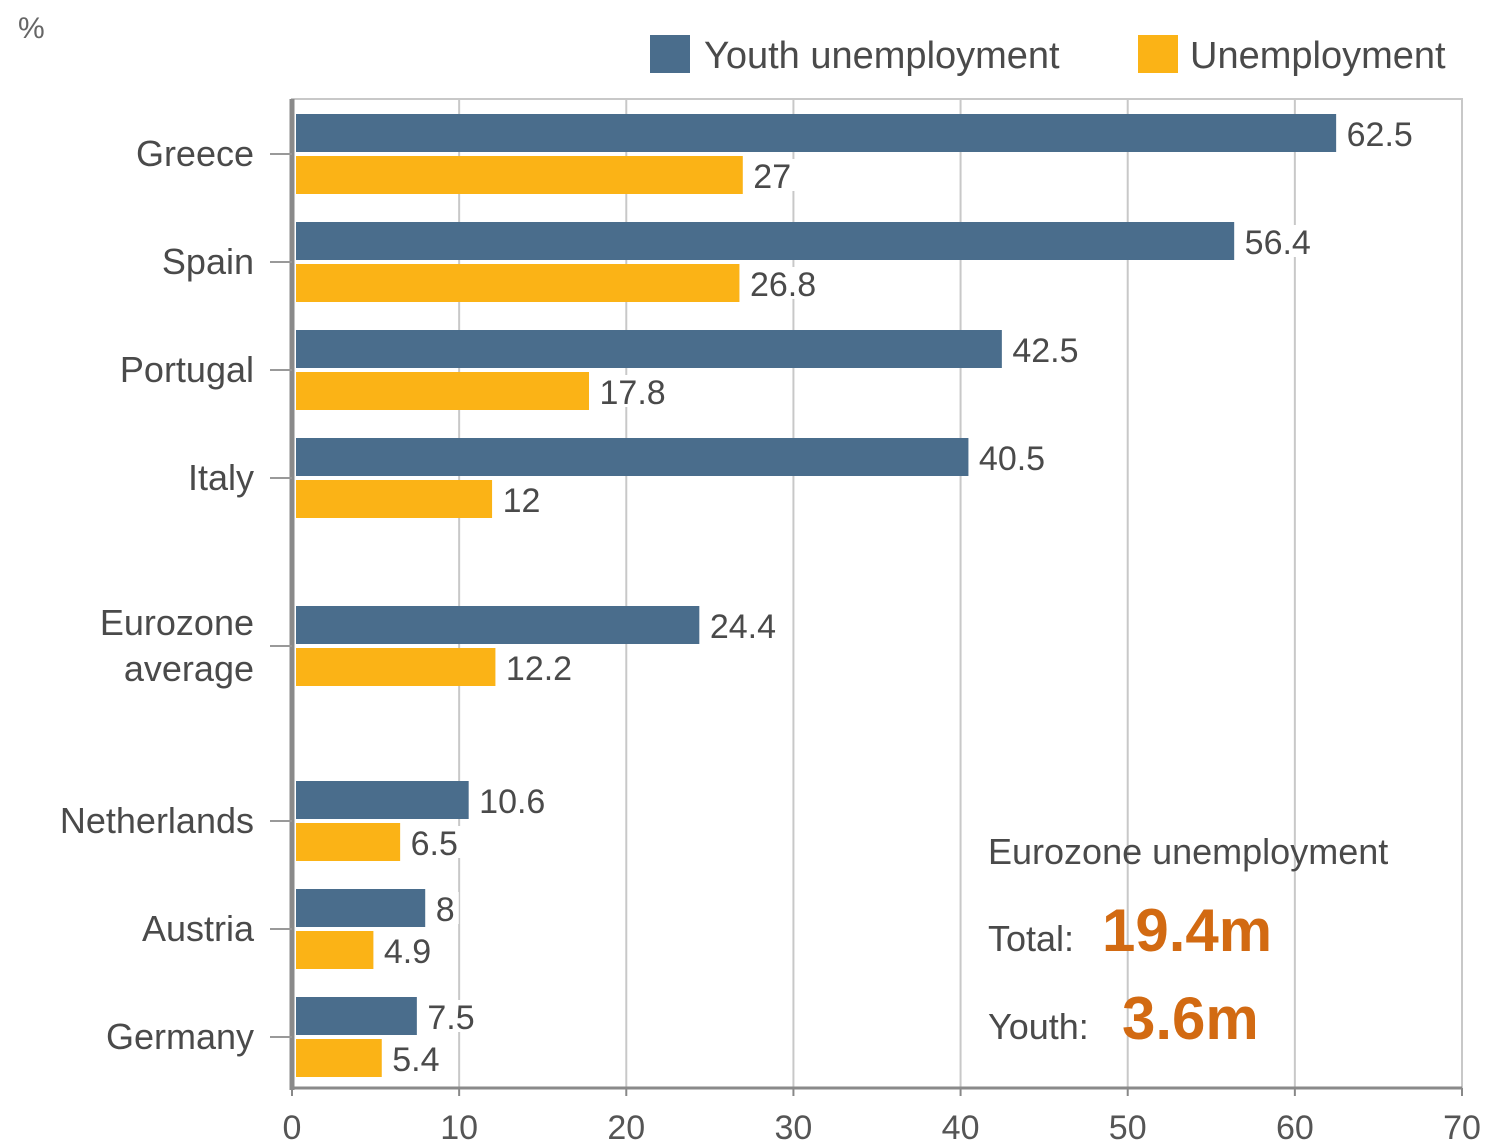  I want to click on summary-total-value: 19.4m, so click(1187, 930).